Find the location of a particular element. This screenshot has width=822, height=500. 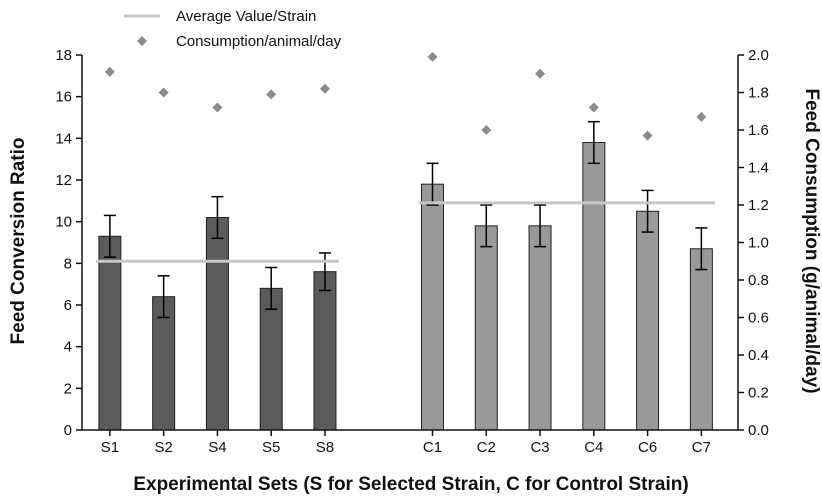

left-tick-label: 18 is located at coordinates (63, 55).